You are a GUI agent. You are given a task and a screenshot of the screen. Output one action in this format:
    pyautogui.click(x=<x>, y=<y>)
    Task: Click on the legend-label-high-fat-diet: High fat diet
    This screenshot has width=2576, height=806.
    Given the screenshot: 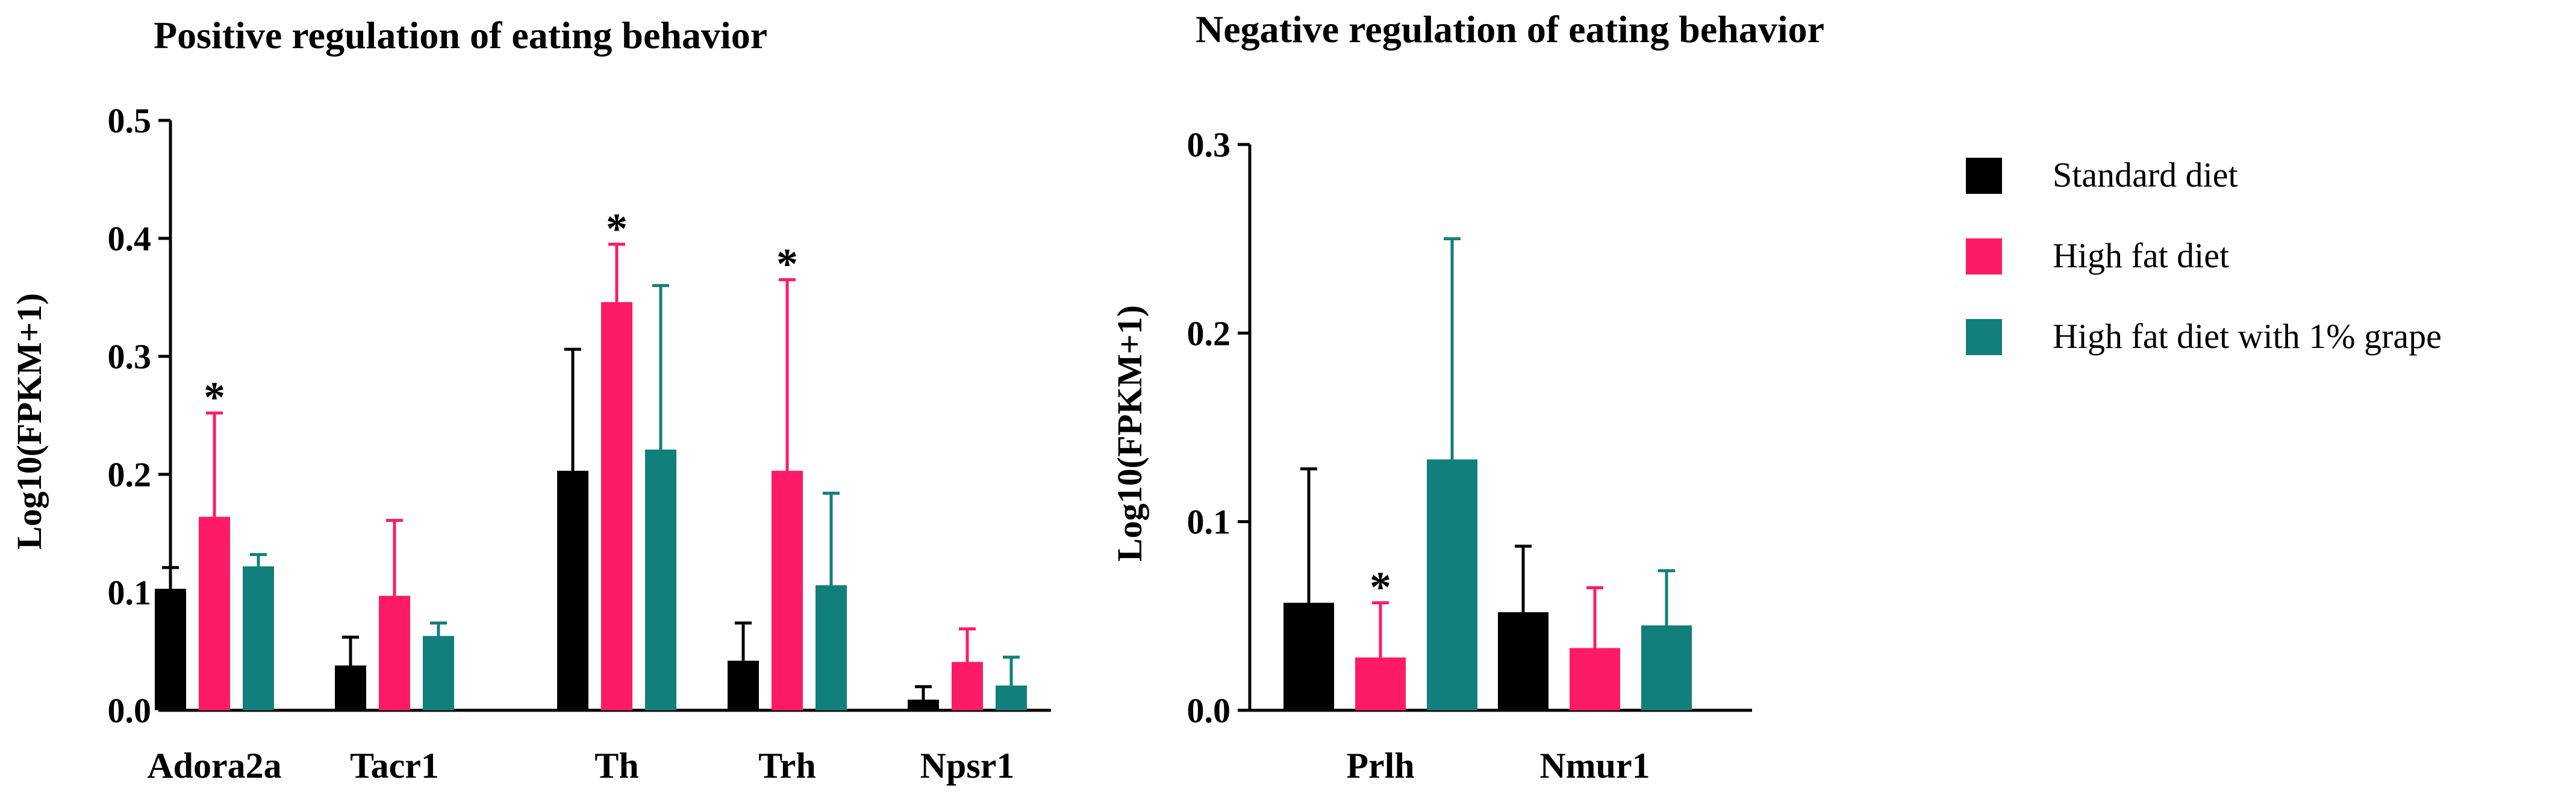 What is the action you would take?
    pyautogui.click(x=2141, y=255)
    